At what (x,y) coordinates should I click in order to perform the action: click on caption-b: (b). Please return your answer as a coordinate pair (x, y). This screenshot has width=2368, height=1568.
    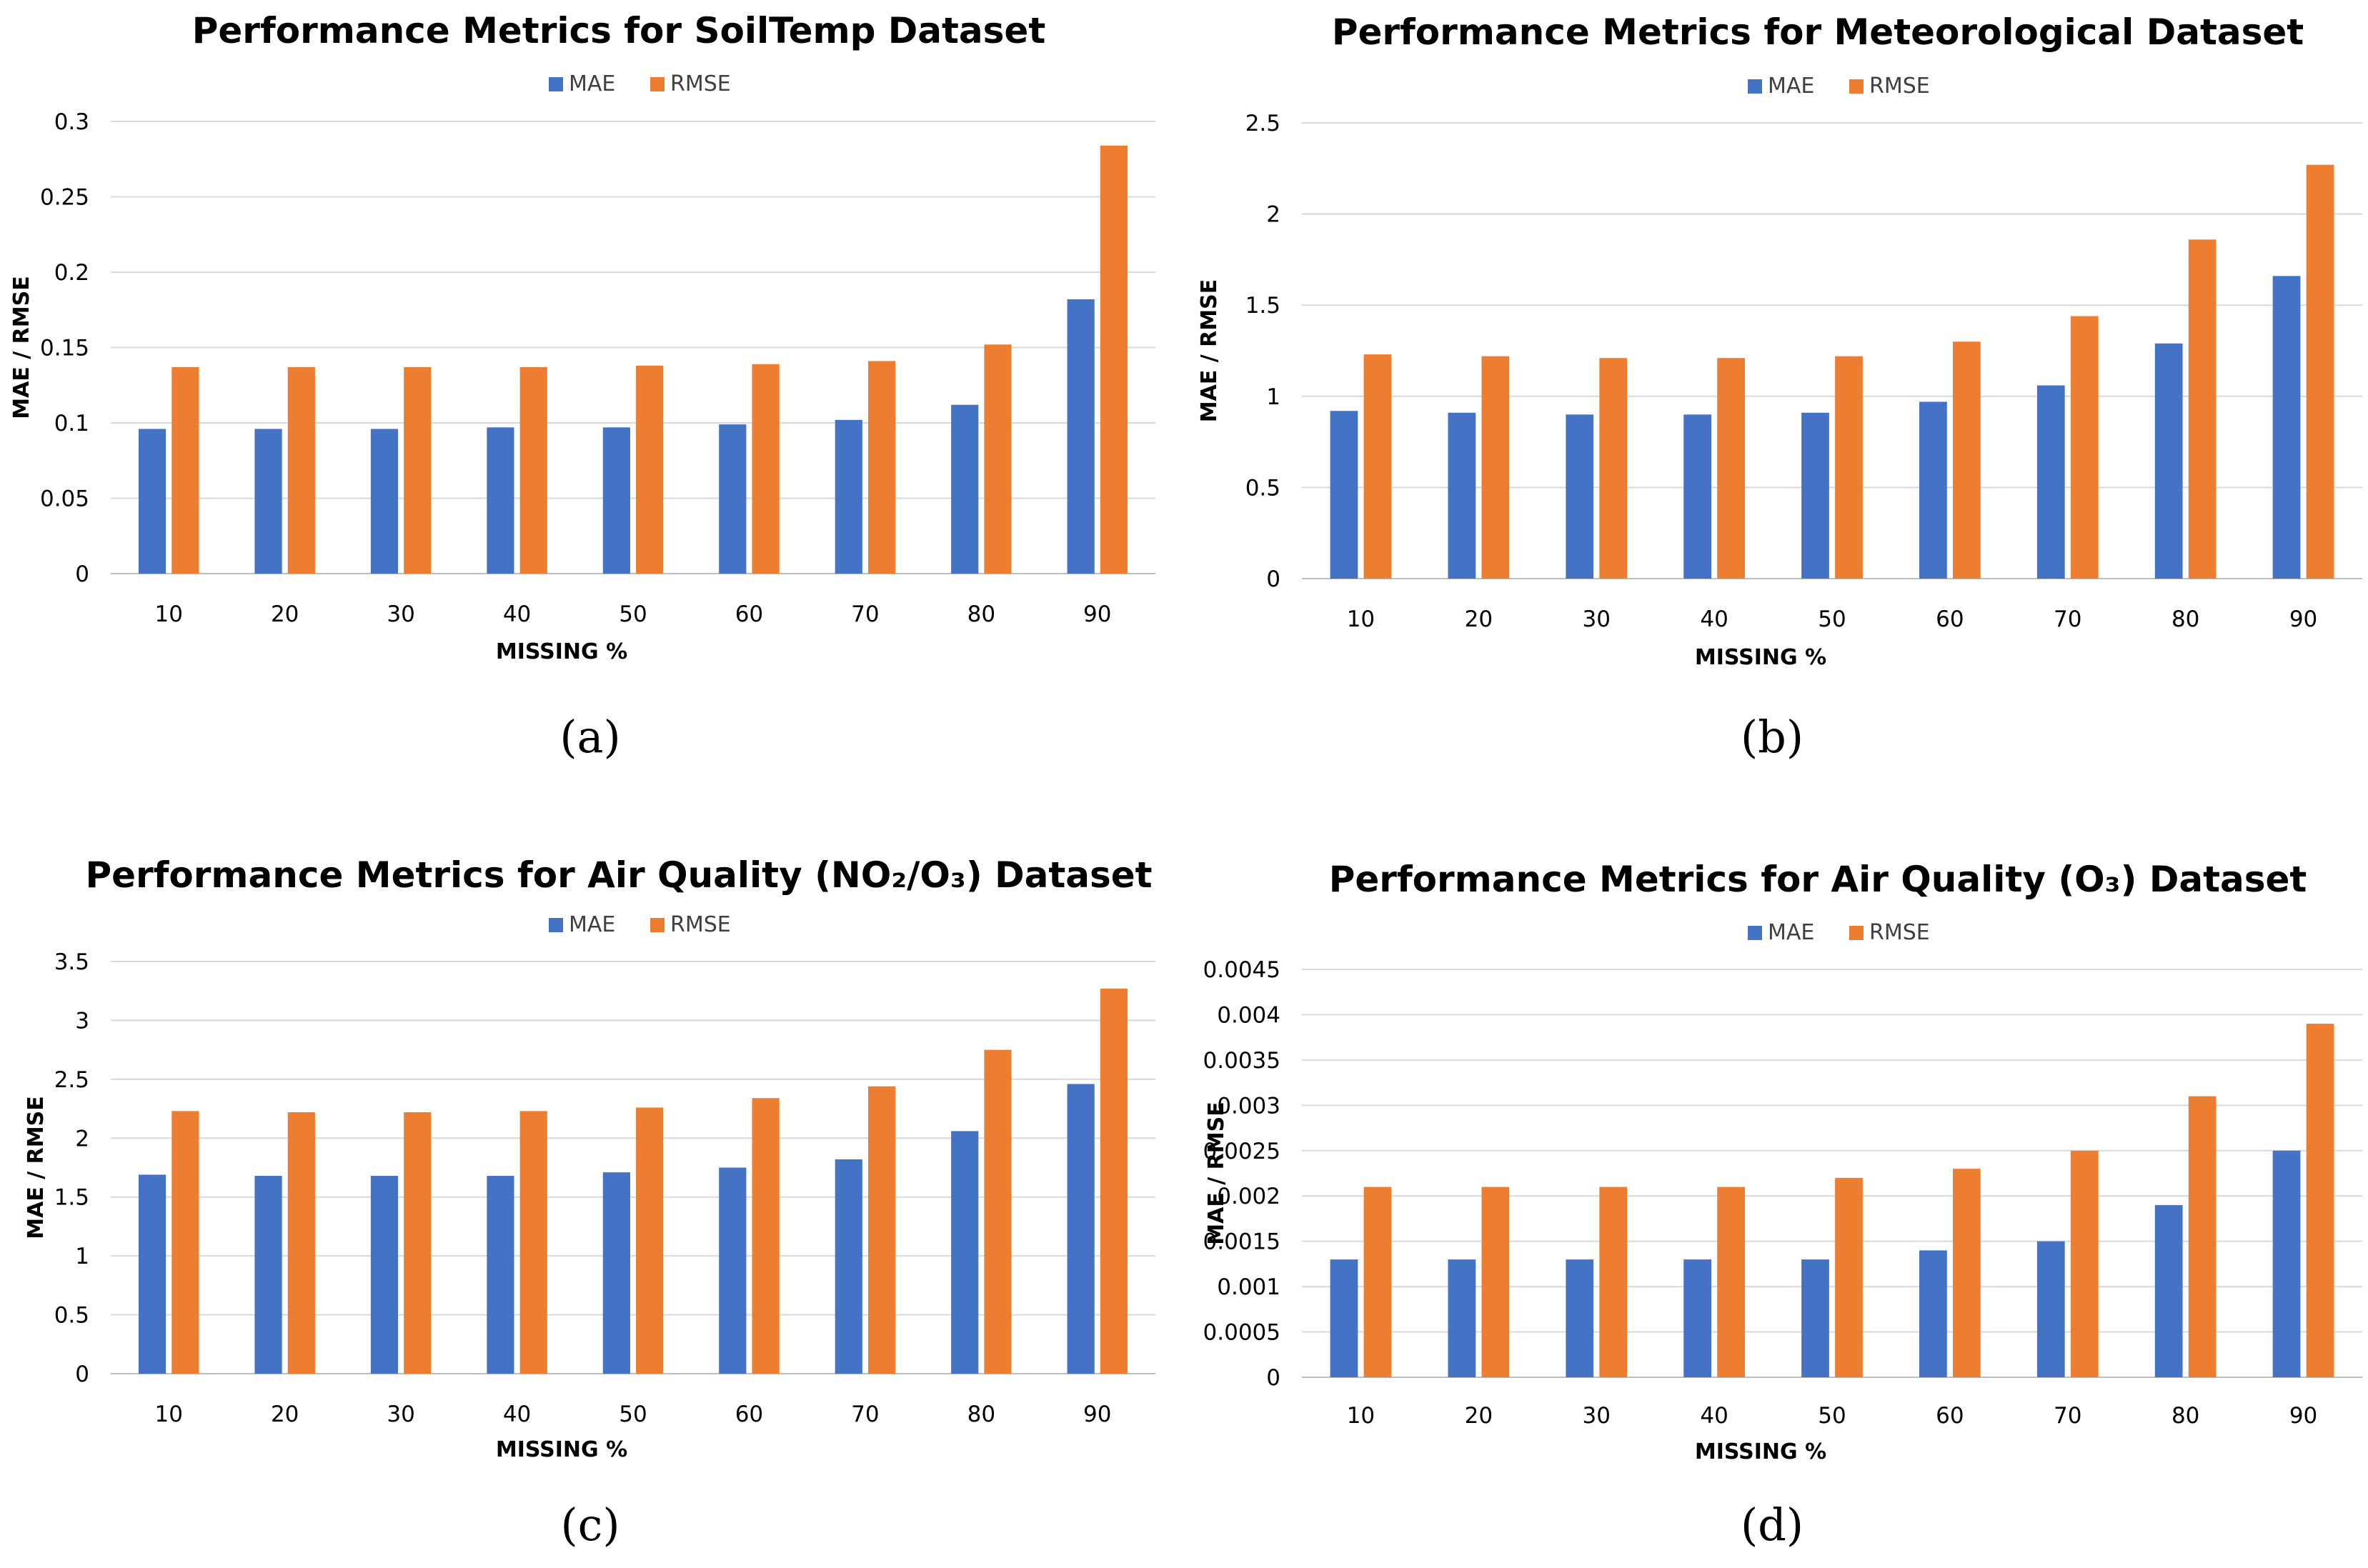
    Looking at the image, I should click on (1772, 737).